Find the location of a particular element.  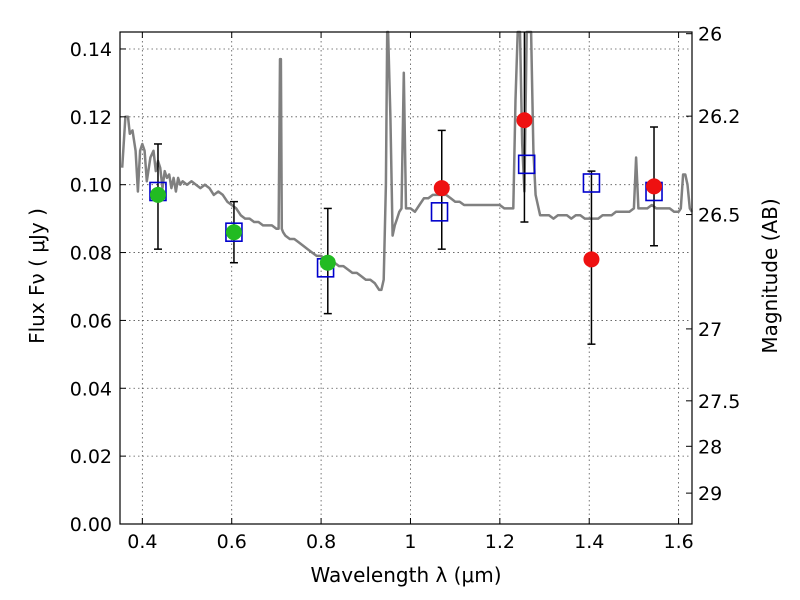

x-tick-label: 0.8 is located at coordinates (321, 542).